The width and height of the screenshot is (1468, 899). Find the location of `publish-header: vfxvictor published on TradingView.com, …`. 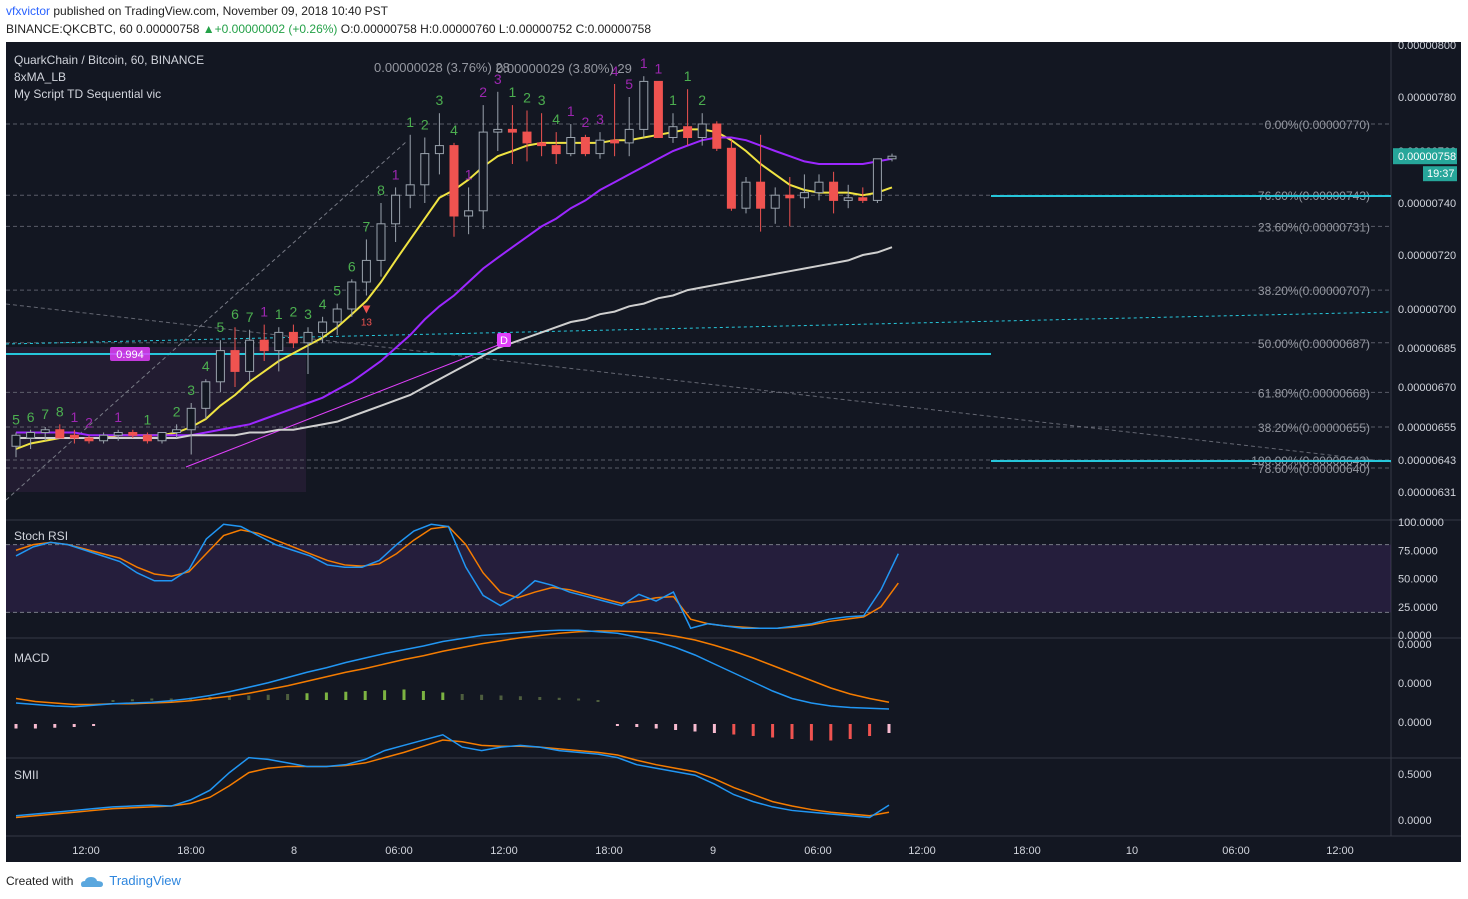

publish-header: vfxvictor published on TradingView.com, … is located at coordinates (734, 22).